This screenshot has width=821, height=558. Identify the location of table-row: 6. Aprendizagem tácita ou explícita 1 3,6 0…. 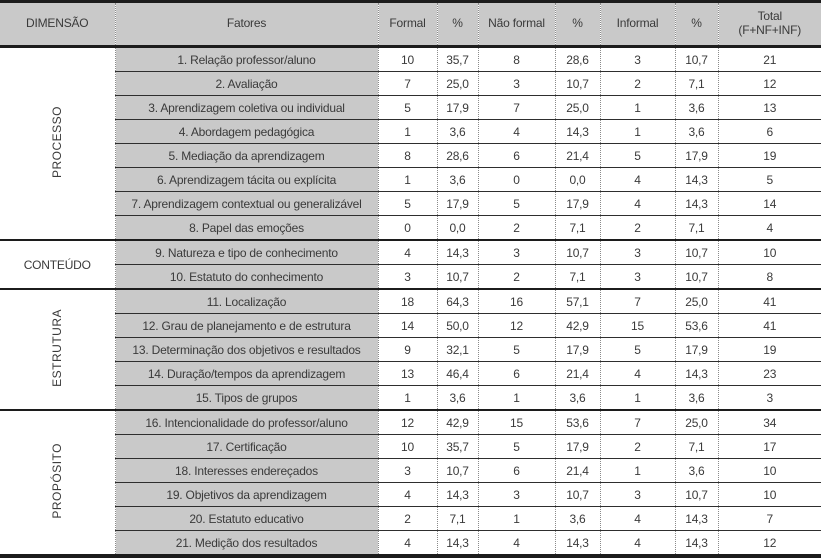
(410, 179).